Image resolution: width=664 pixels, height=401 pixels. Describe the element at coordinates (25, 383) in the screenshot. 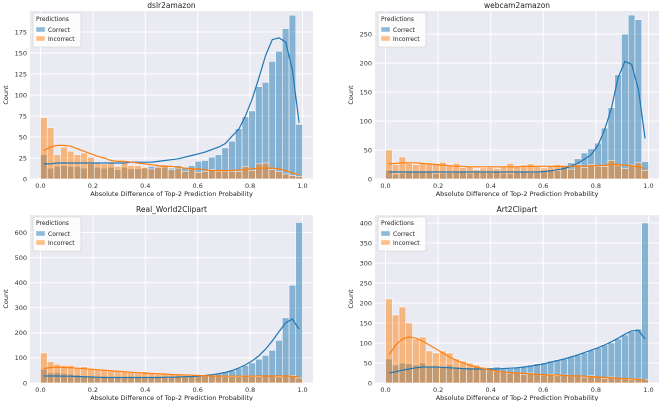

I see `y-tick-label: 0` at that location.